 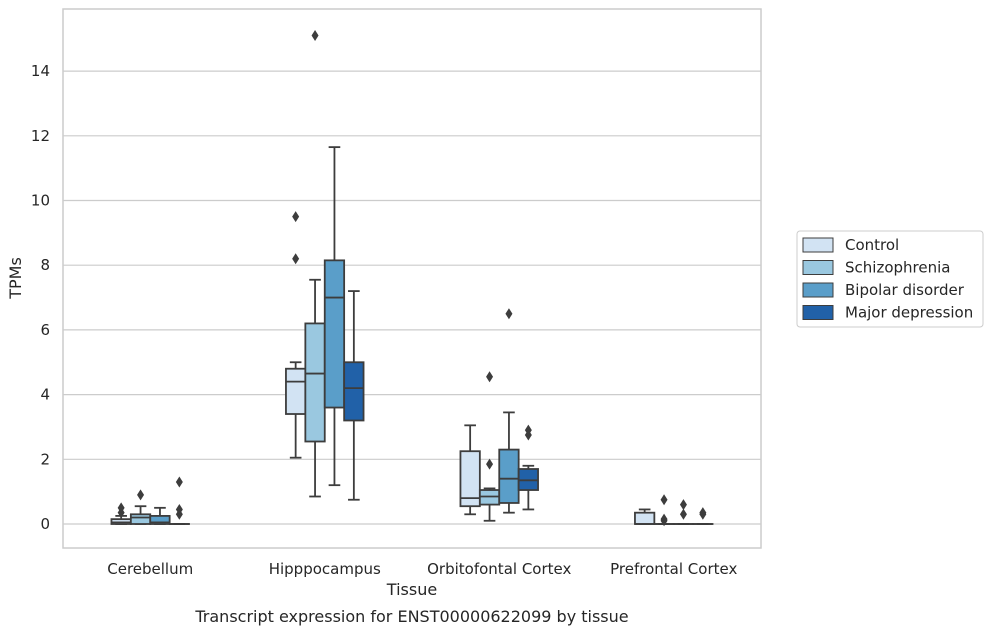 I want to click on legend-entry-label: Major depression, so click(x=909, y=313).